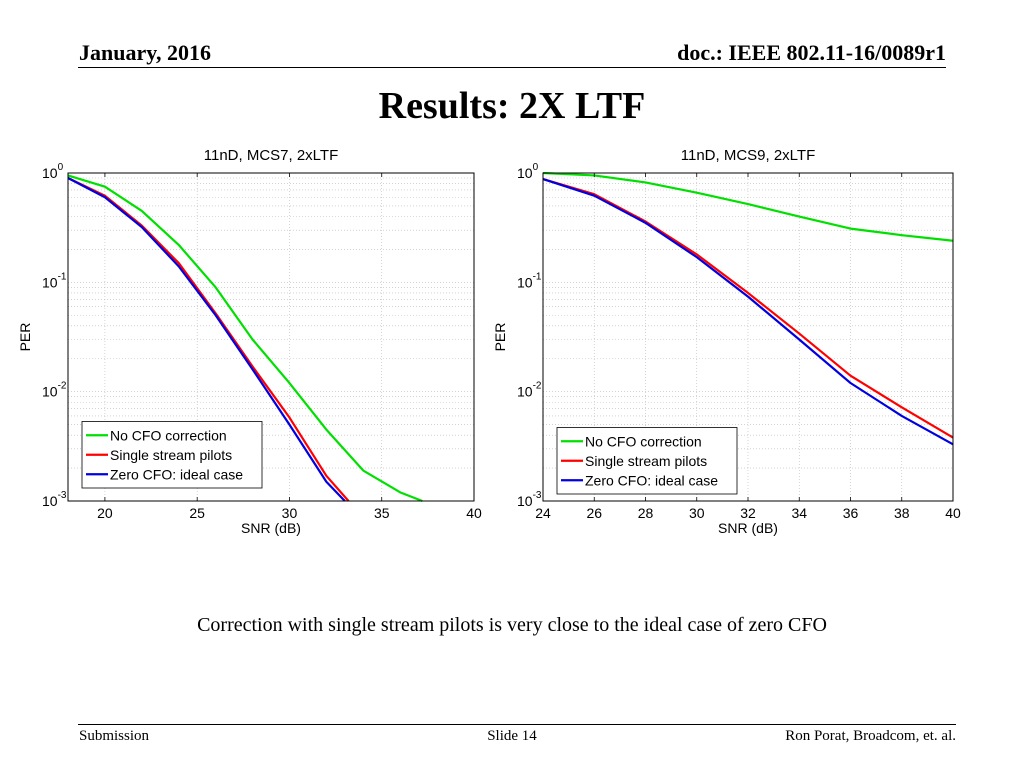 The width and height of the screenshot is (1024, 768). Describe the element at coordinates (902, 513) in the screenshot. I see `x-tick-label: 38` at that location.